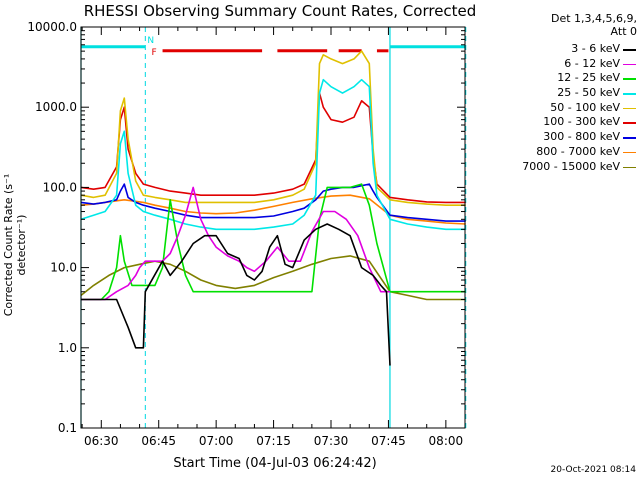  Describe the element at coordinates (595, 48) in the screenshot. I see `legend-entry-label: 3 - 6 keV` at that location.